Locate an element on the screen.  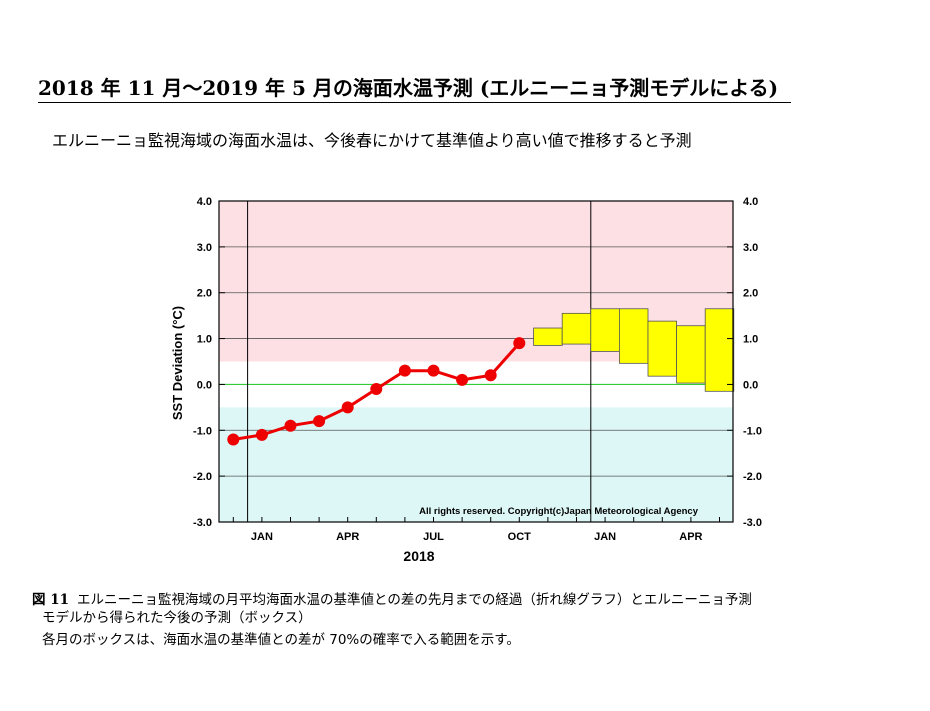
y-tick-label-left: -1.0 is located at coordinates (202, 431).